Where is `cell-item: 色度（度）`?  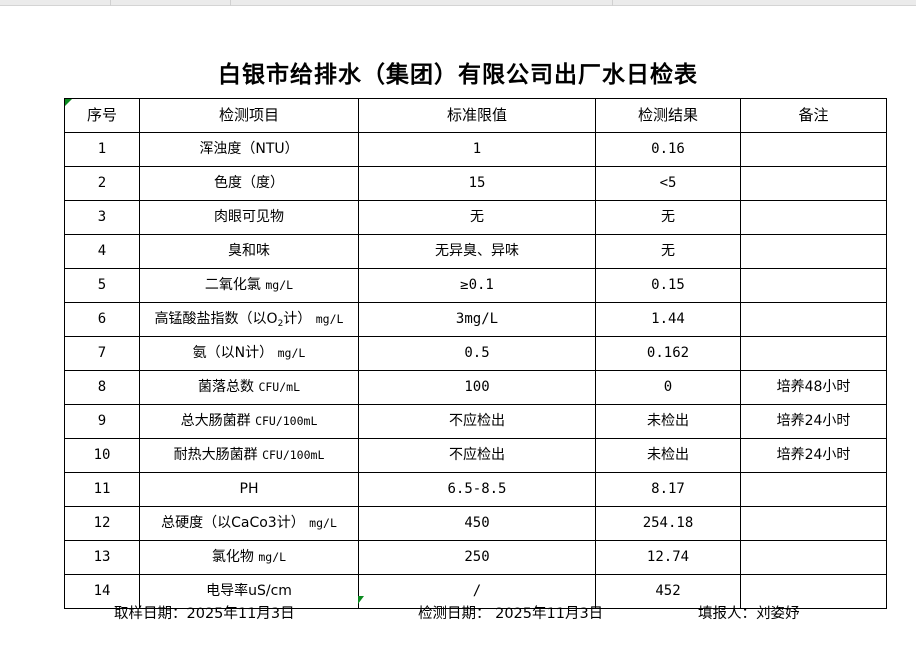
cell-item: 色度（度） is located at coordinates (249, 183).